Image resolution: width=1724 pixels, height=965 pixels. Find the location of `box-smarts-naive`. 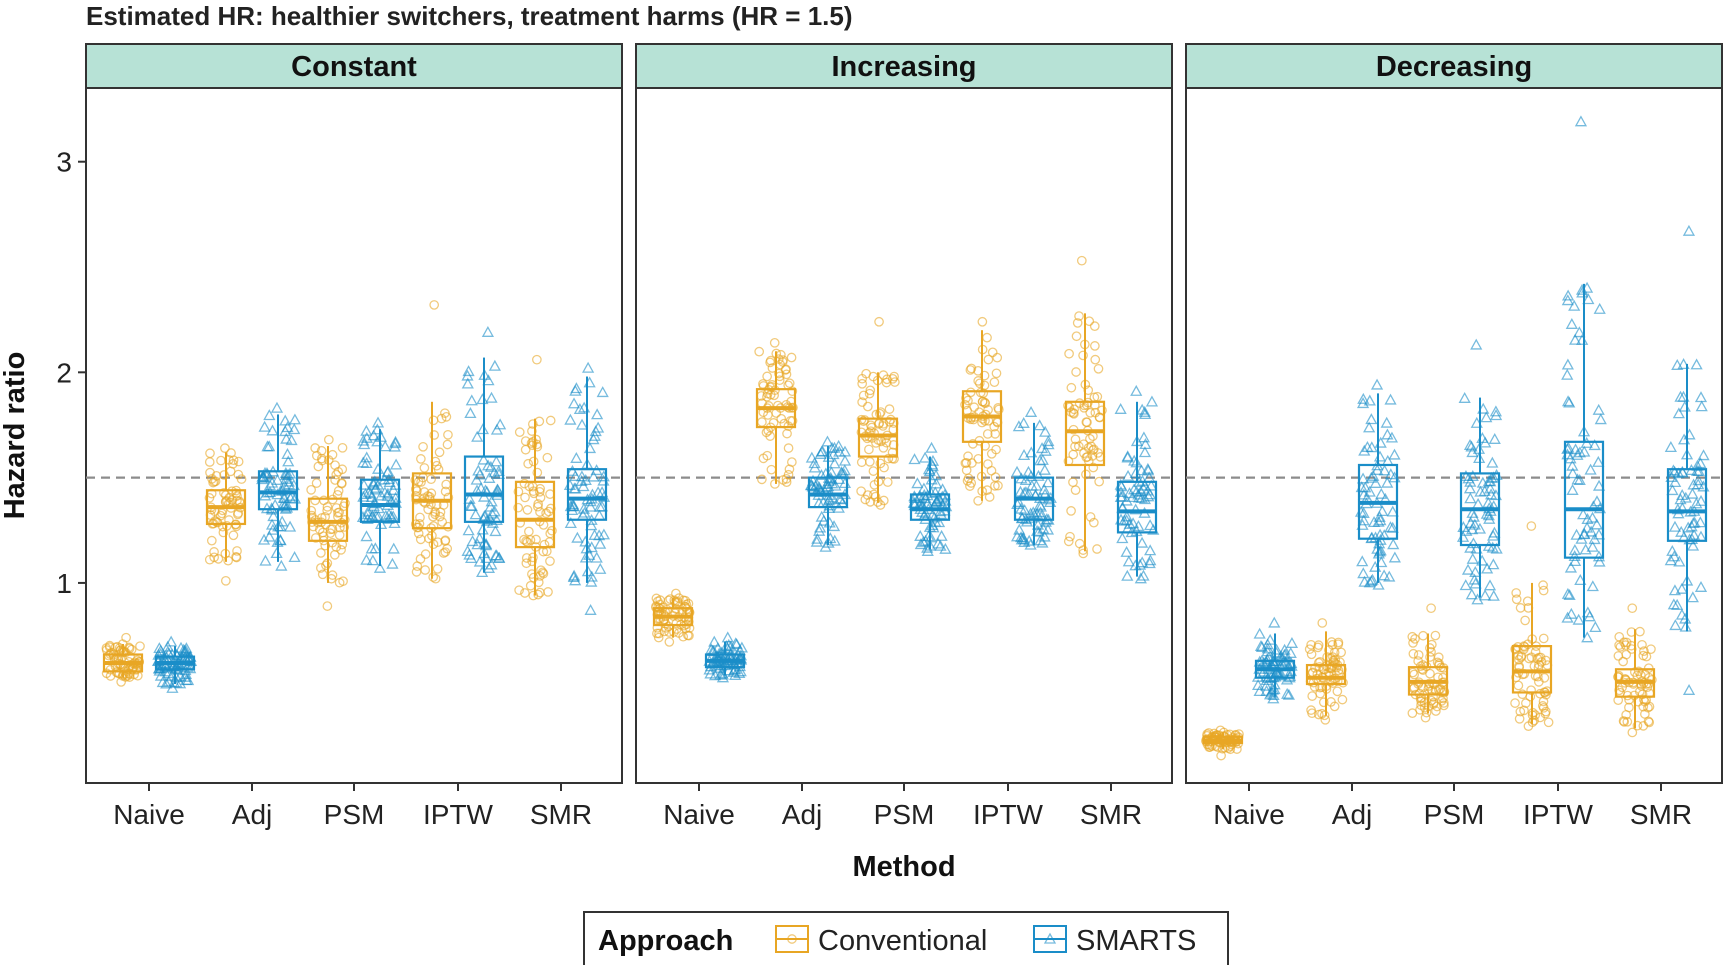

box-smarts-naive is located at coordinates (1275, 660).